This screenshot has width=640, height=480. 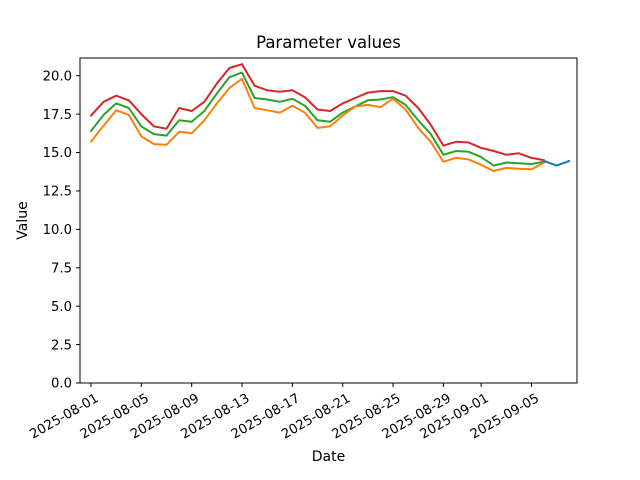 I want to click on y-axis: 0.0 2.5 5.0 7.5 10.0 12.5 15.0 17.5 20.0, so click(x=61, y=230).